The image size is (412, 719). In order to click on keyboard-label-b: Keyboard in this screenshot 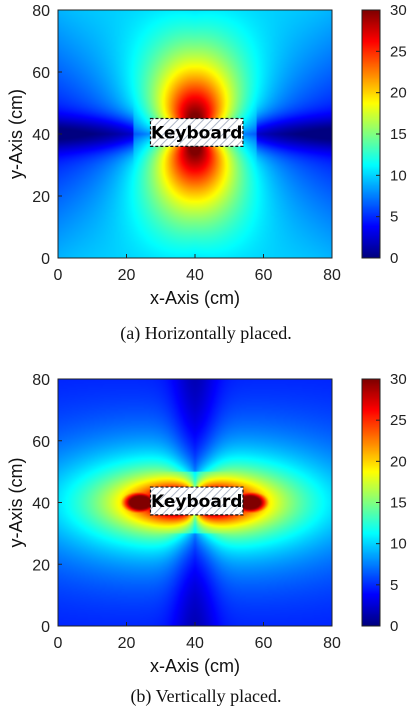, I will do `click(196, 502)`.